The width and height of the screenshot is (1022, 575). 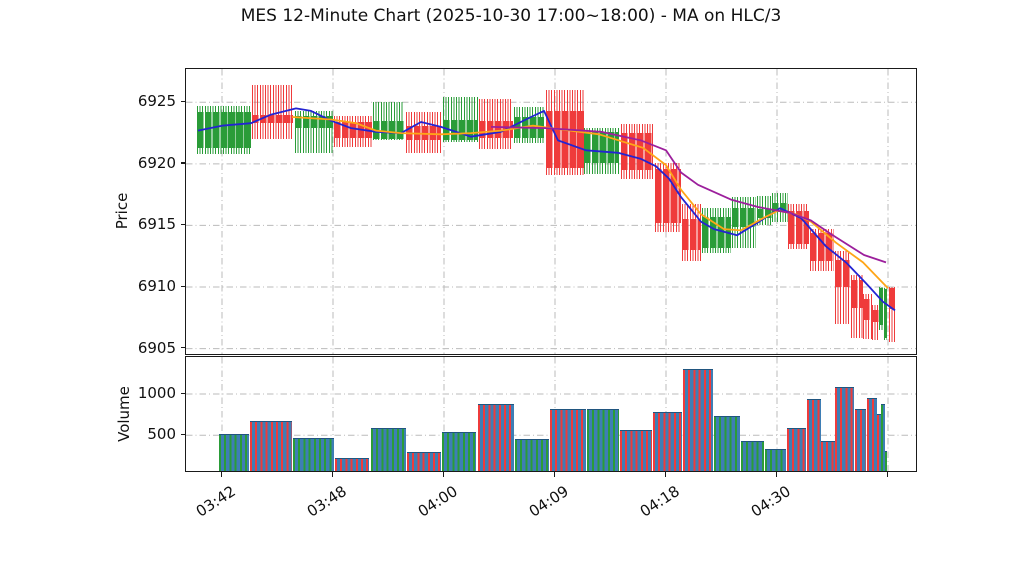 What do you see at coordinates (770, 501) in the screenshot?
I see `time-tick-label: 04:30` at bounding box center [770, 501].